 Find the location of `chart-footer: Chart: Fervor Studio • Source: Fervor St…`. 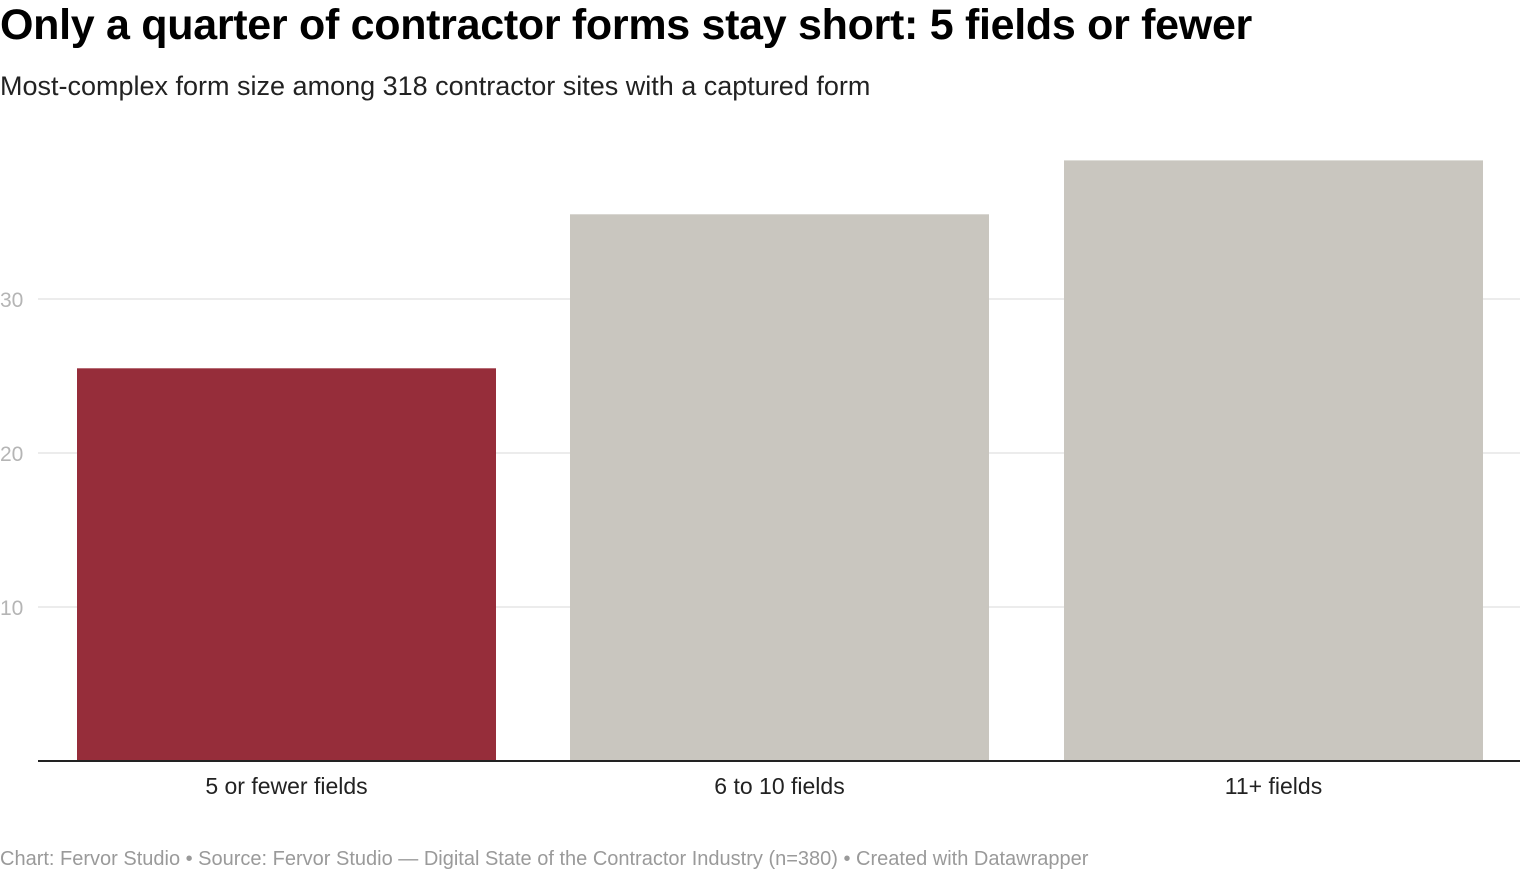

chart-footer: Chart: Fervor Studio • Source: Fervor St… is located at coordinates (544, 859).